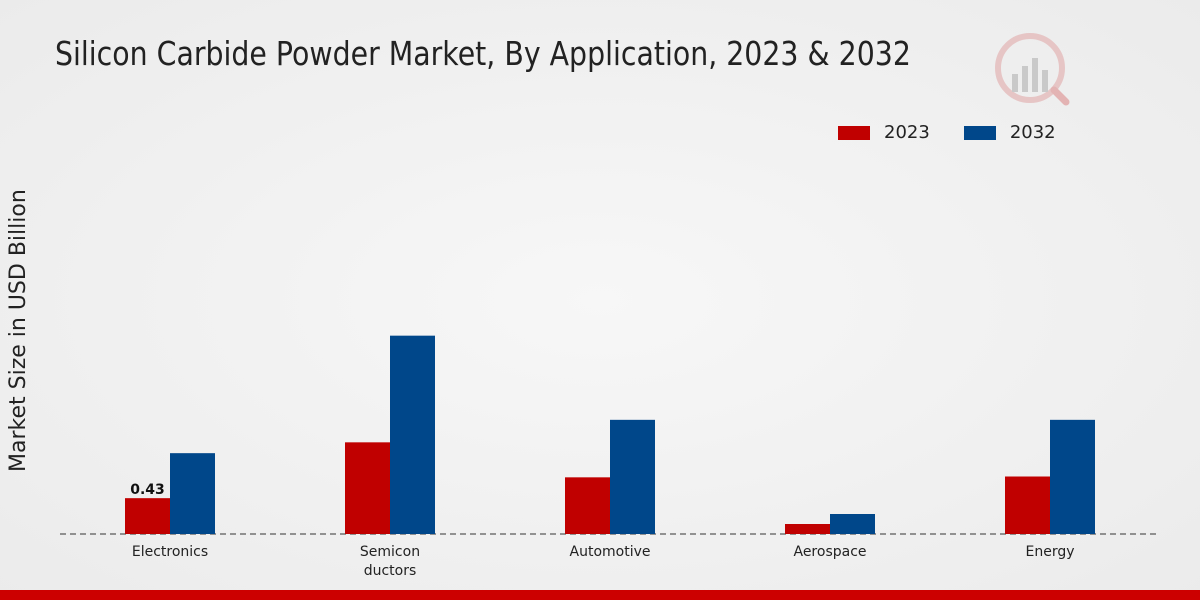 This screenshot has height=600, width=1200. Describe the element at coordinates (632, 476) in the screenshot. I see `bar-2032-automotive` at that location.